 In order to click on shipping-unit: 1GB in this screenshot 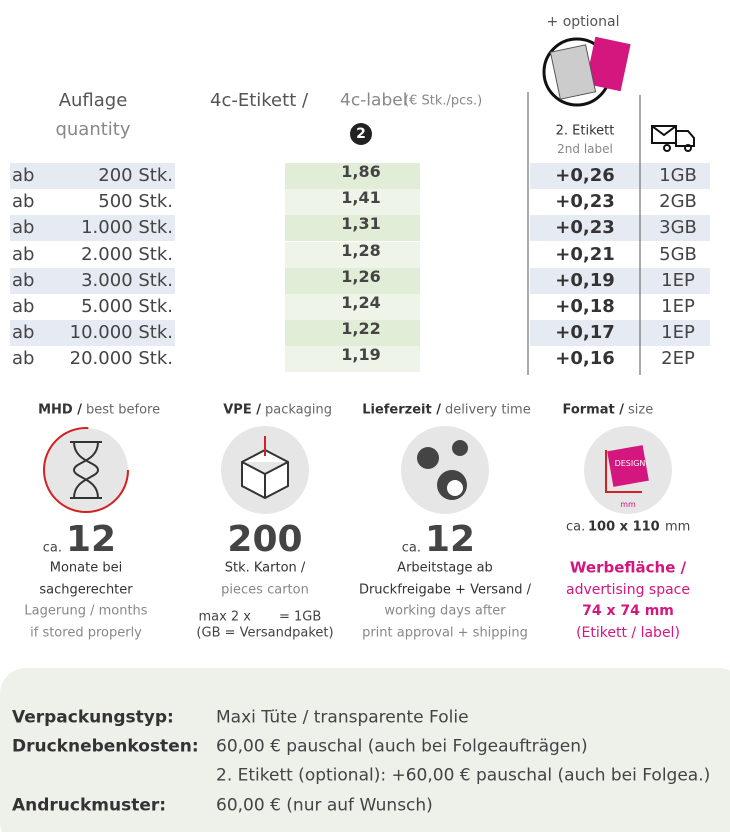, I will do `click(678, 175)`.